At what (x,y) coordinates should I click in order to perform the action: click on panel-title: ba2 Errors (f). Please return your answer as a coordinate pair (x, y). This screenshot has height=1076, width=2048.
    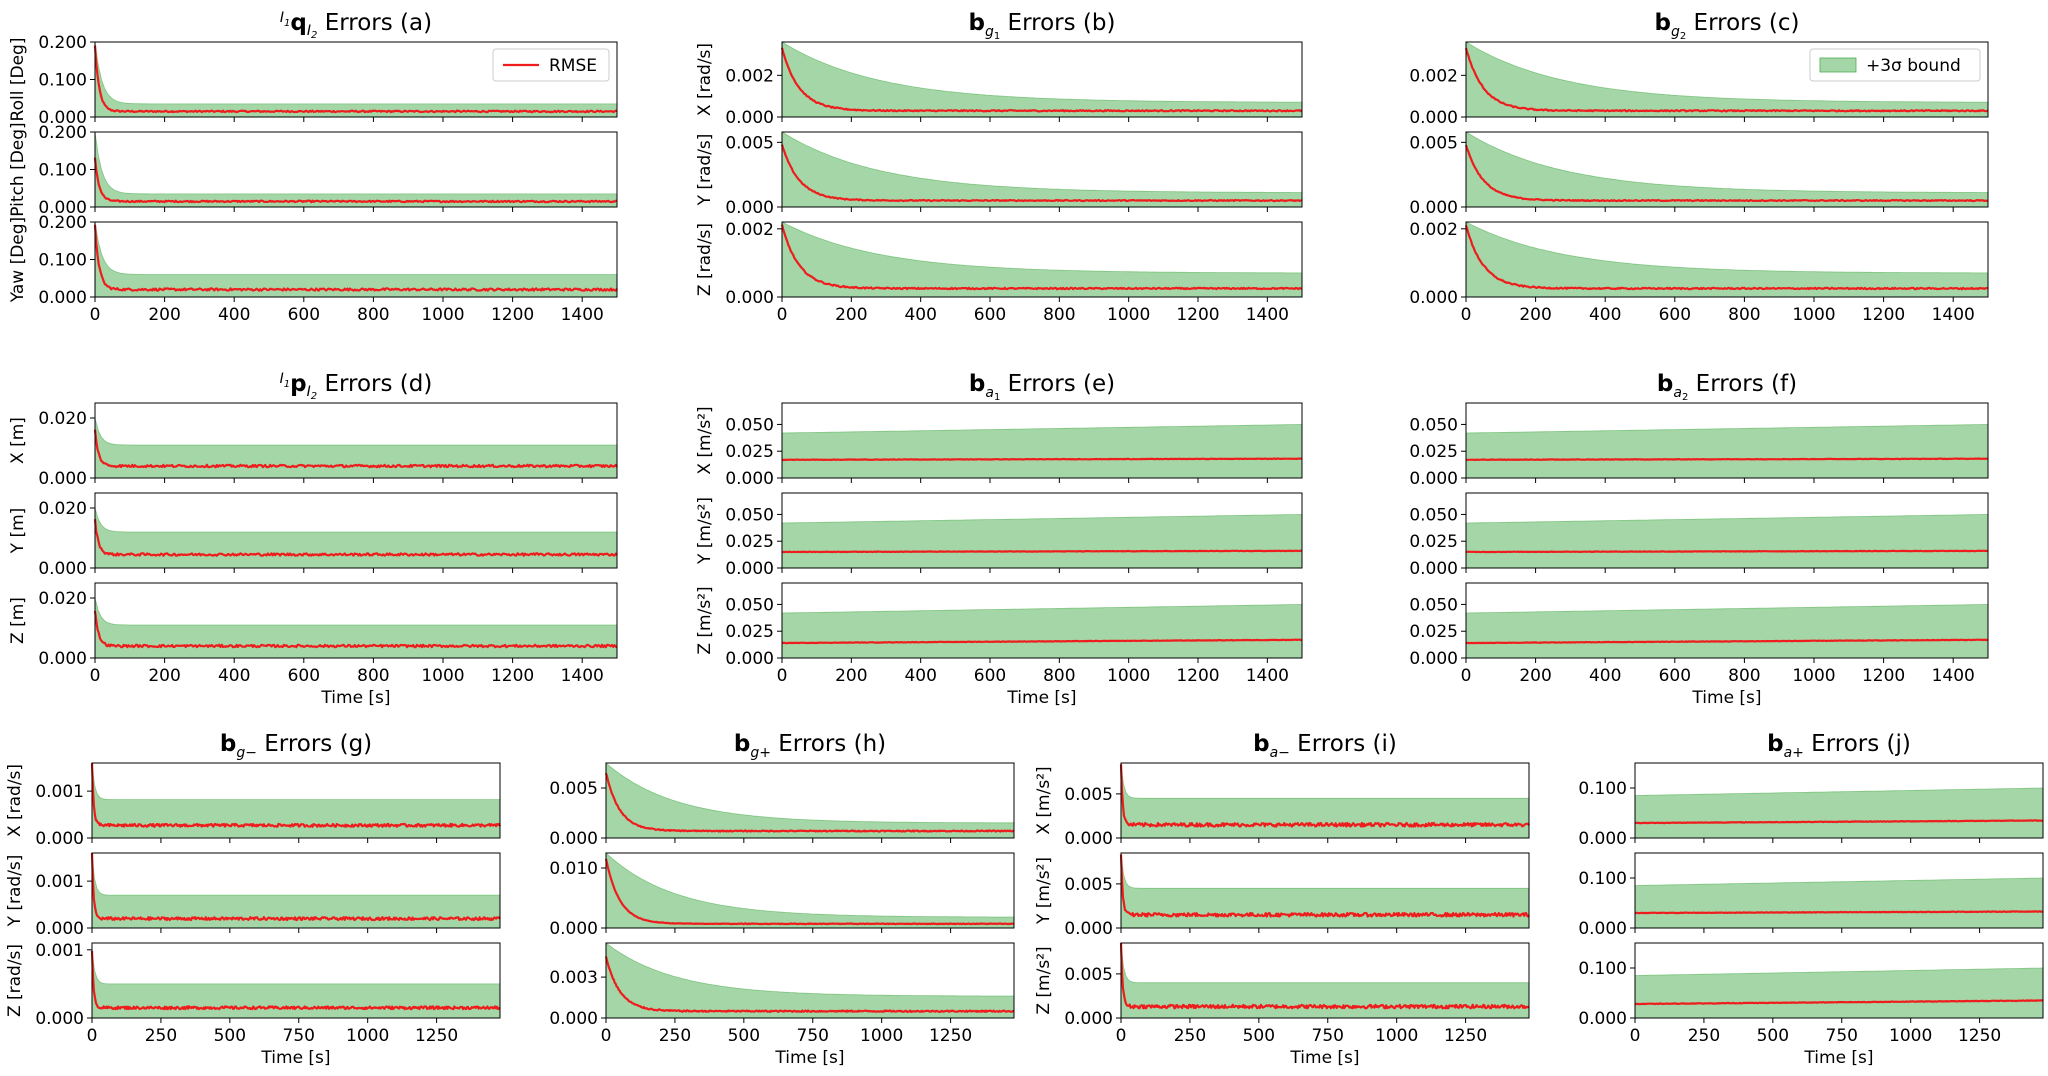
    Looking at the image, I should click on (1727, 387).